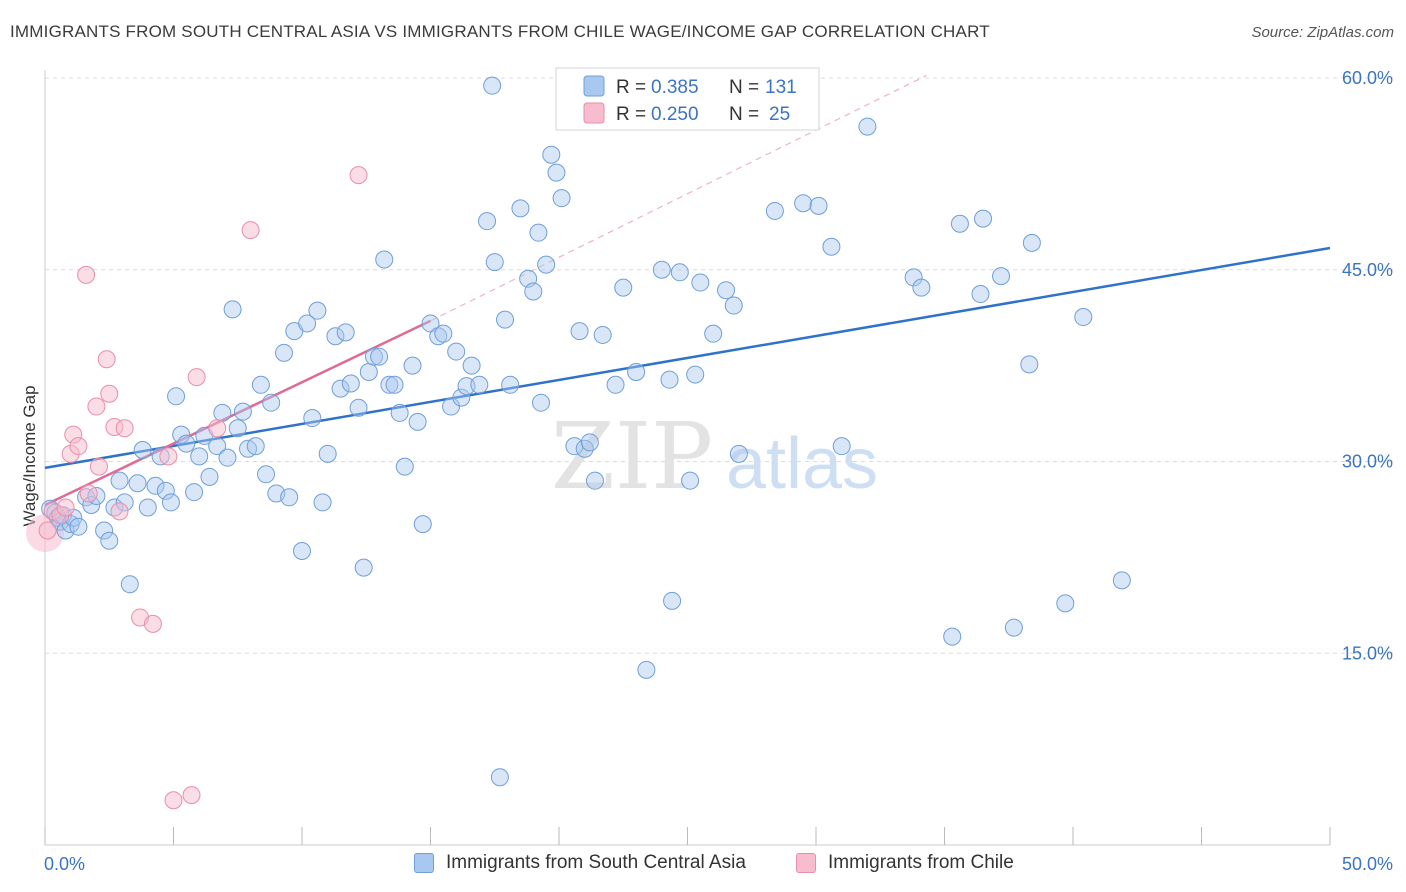 The width and height of the screenshot is (1406, 892). What do you see at coordinates (921, 862) in the screenshot?
I see `legend-label-chile: Immigrants from Chile` at bounding box center [921, 862].